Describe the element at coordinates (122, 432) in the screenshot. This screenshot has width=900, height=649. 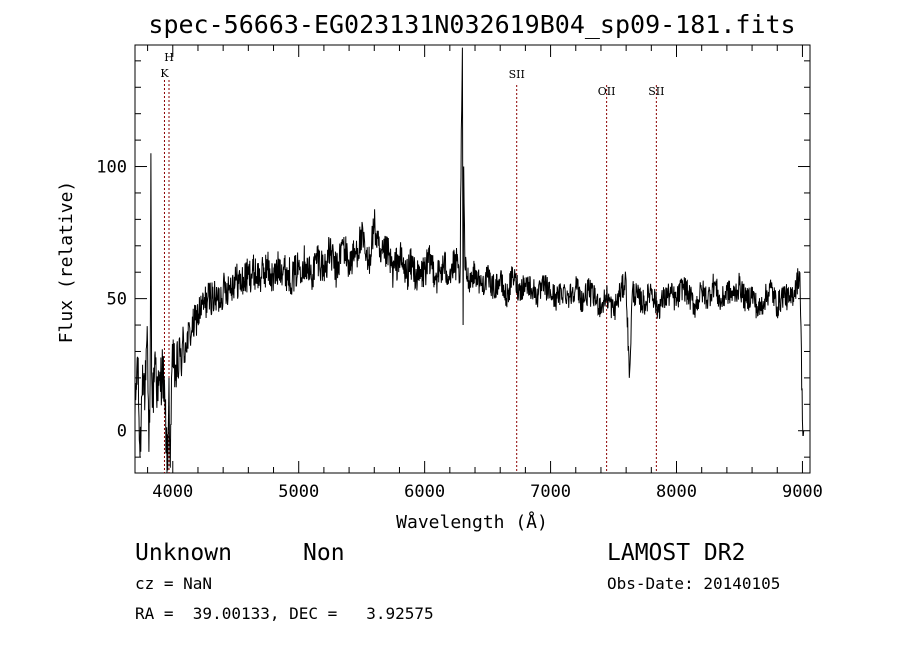
I see `y-tick-label-0: 0` at that location.